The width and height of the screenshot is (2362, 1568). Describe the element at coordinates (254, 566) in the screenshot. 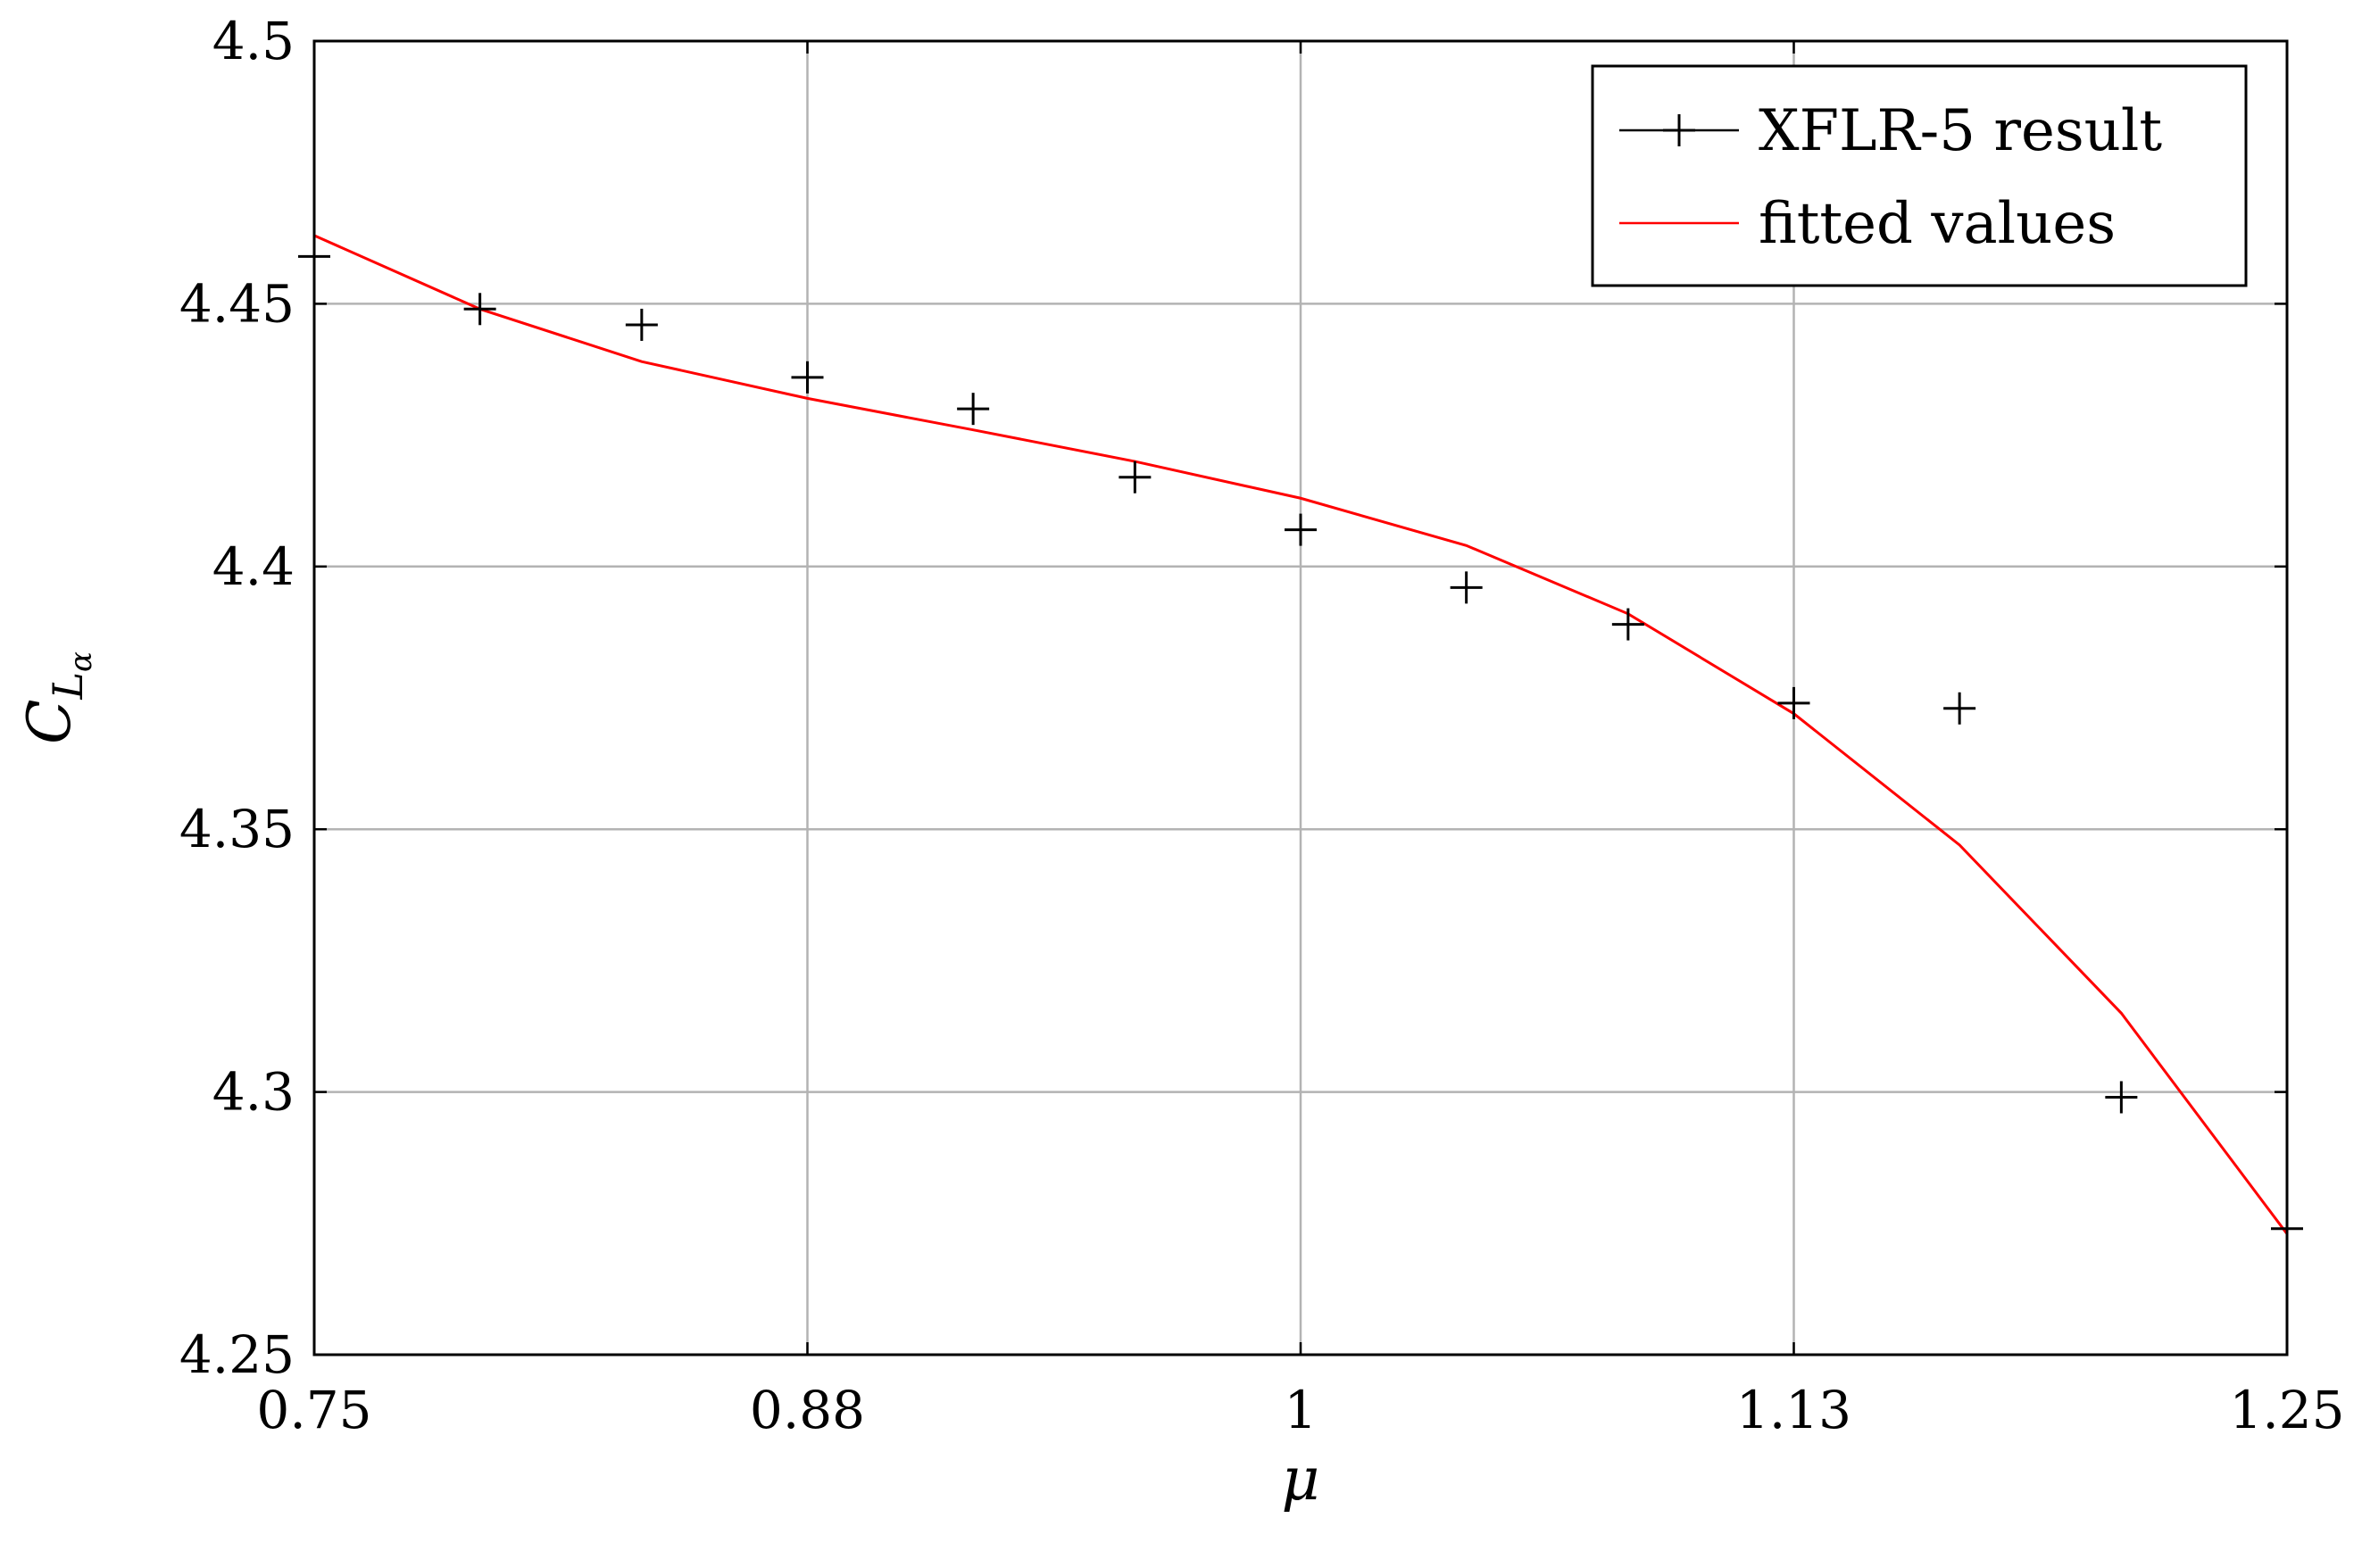

I see `y-tick-label: 4.4` at that location.